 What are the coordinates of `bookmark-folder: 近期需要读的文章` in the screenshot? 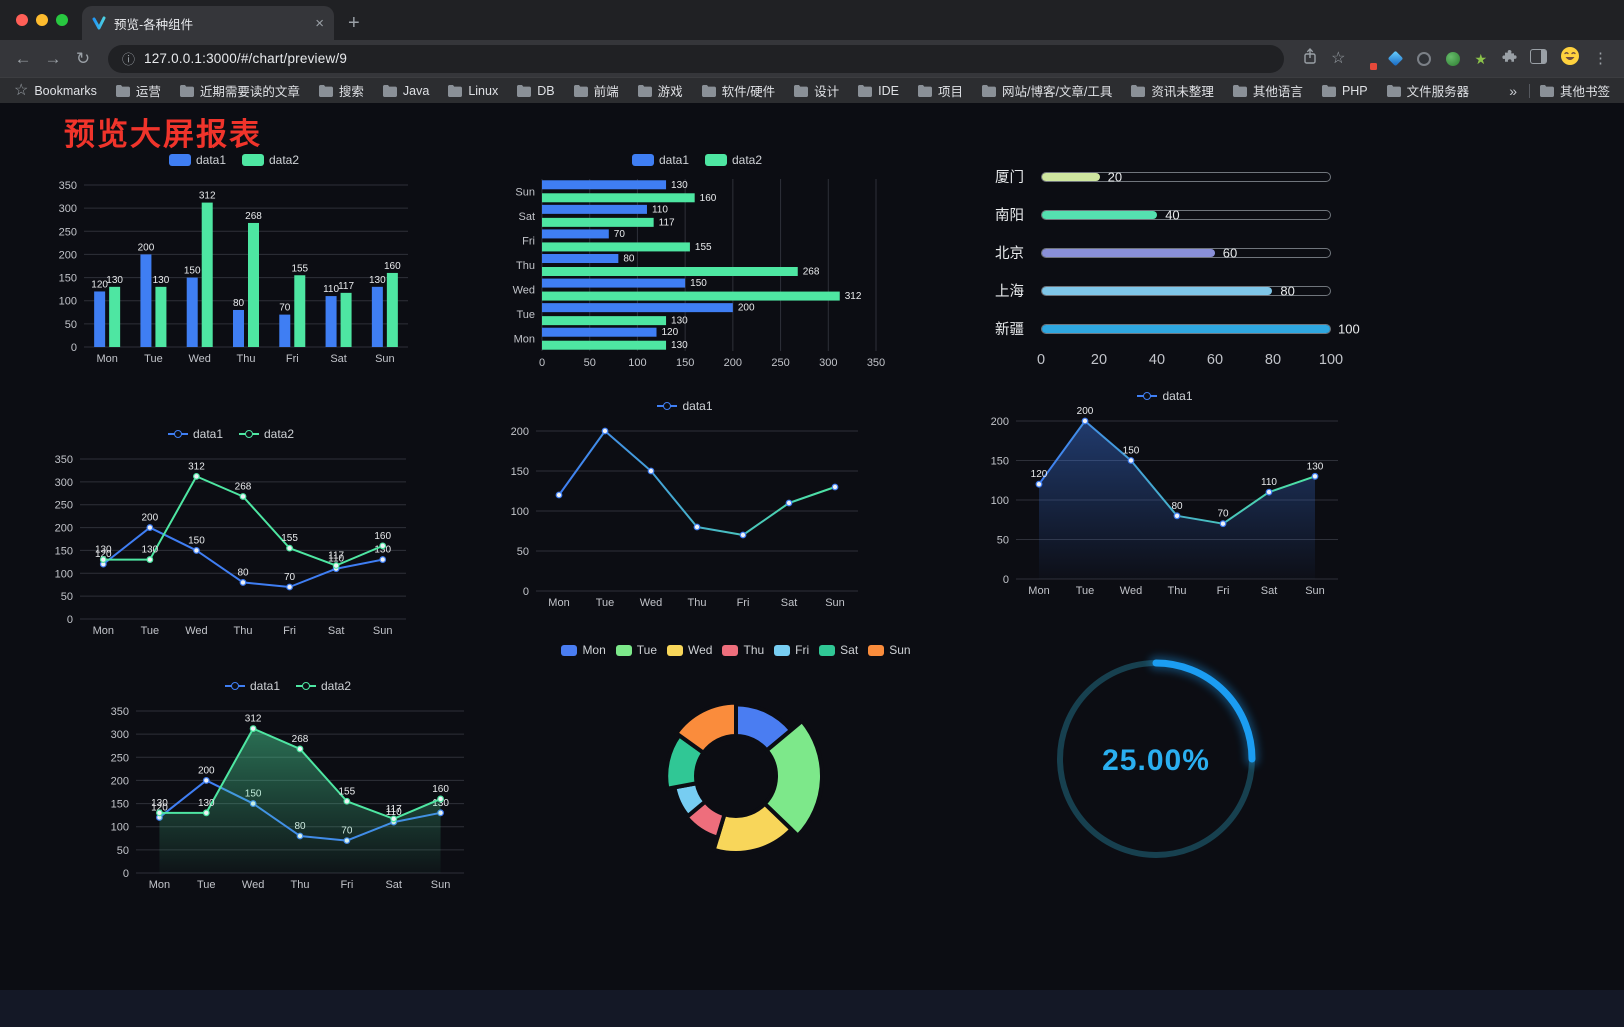 It's located at (239, 90).